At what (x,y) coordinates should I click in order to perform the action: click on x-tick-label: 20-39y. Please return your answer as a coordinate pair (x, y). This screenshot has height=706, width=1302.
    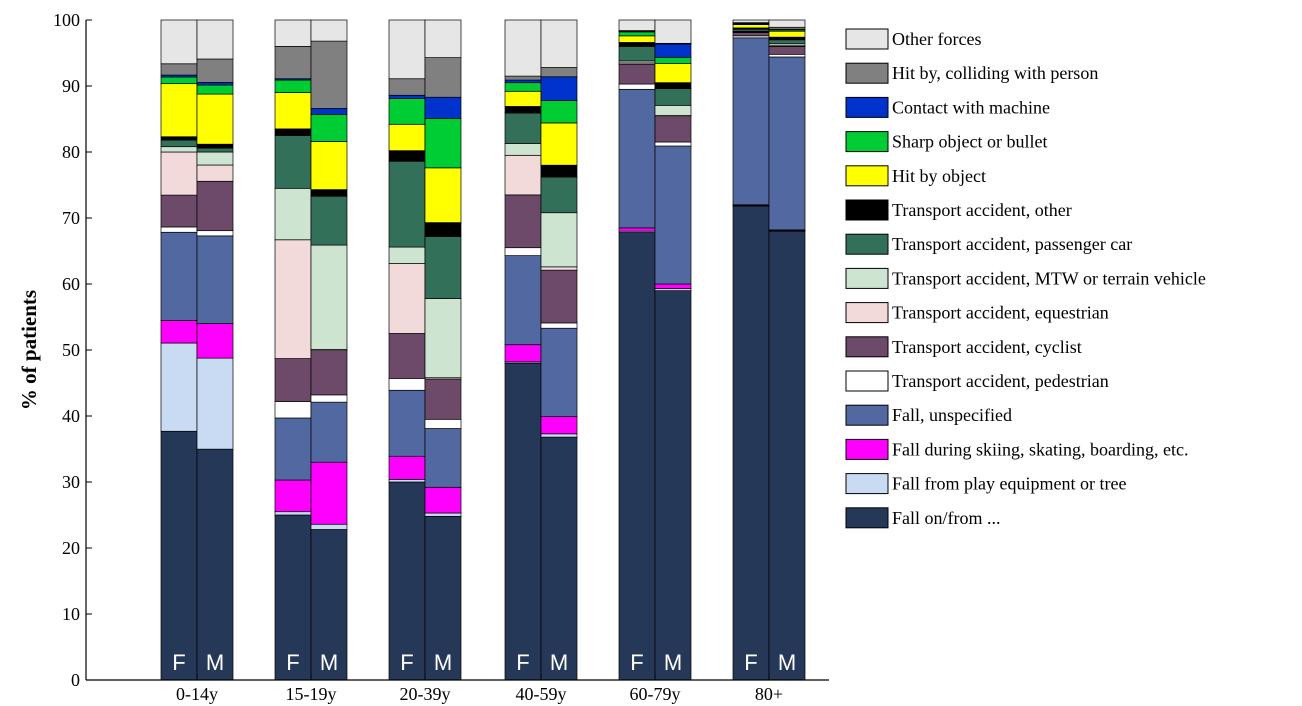
    Looking at the image, I should click on (425, 694).